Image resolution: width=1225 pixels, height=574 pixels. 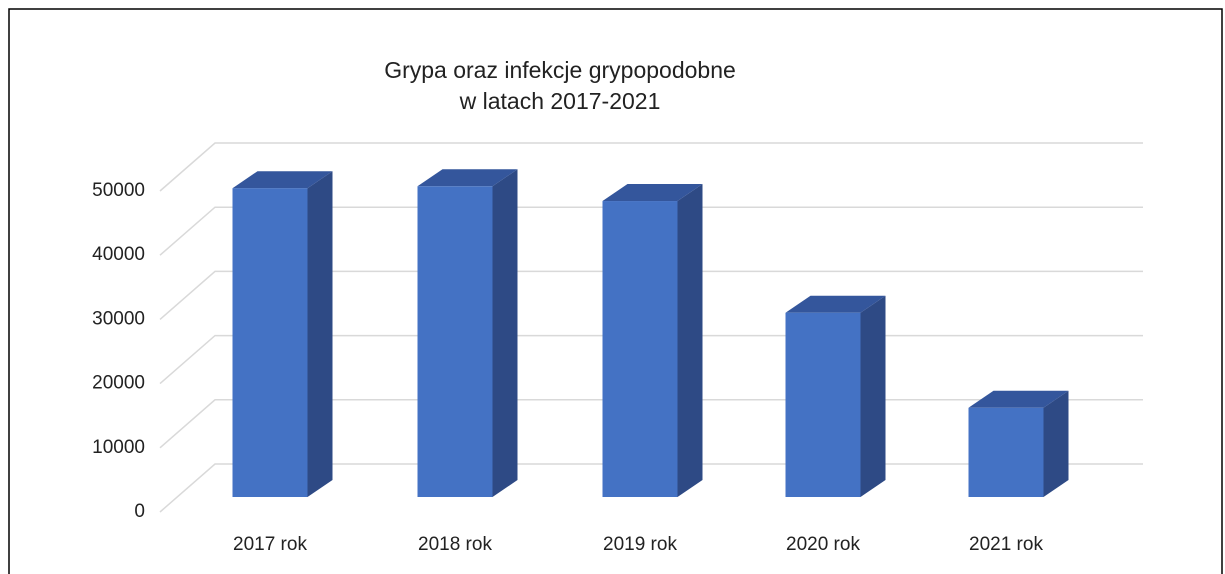 What do you see at coordinates (118, 190) in the screenshot?
I see `y-tick-label: 50000` at bounding box center [118, 190].